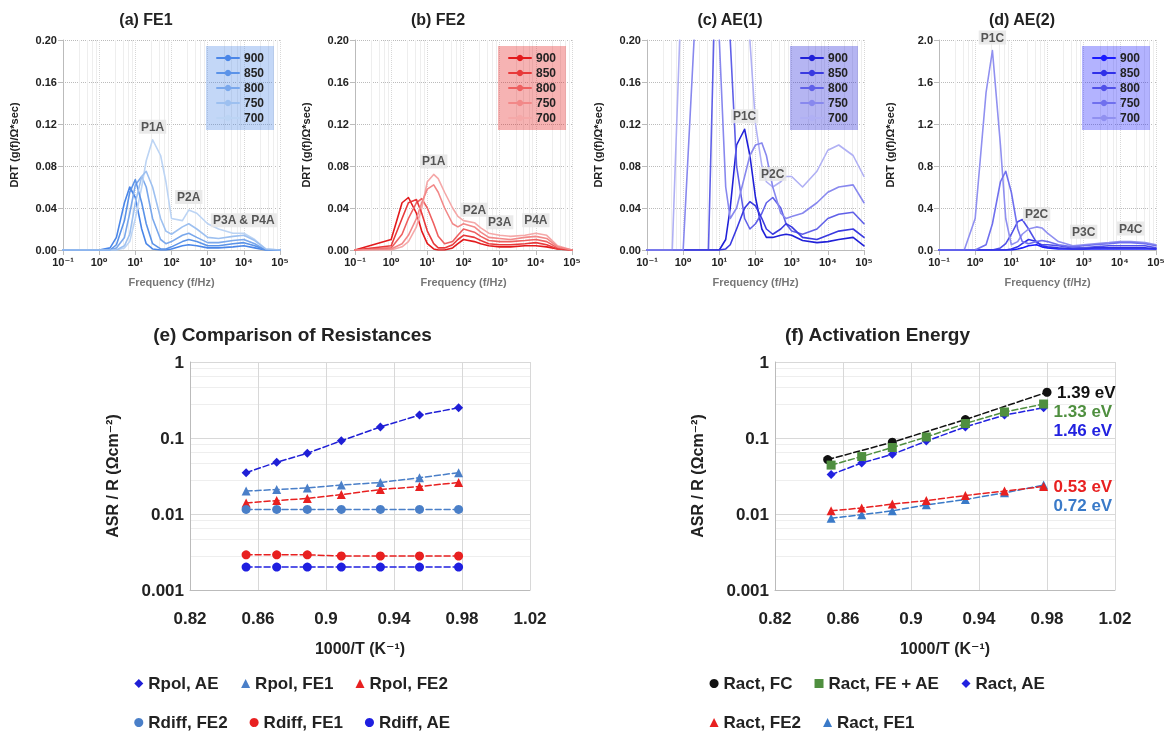  Describe the element at coordinates (408, 683) in the screenshot. I see `legend-label: Rpol, FE2` at that location.